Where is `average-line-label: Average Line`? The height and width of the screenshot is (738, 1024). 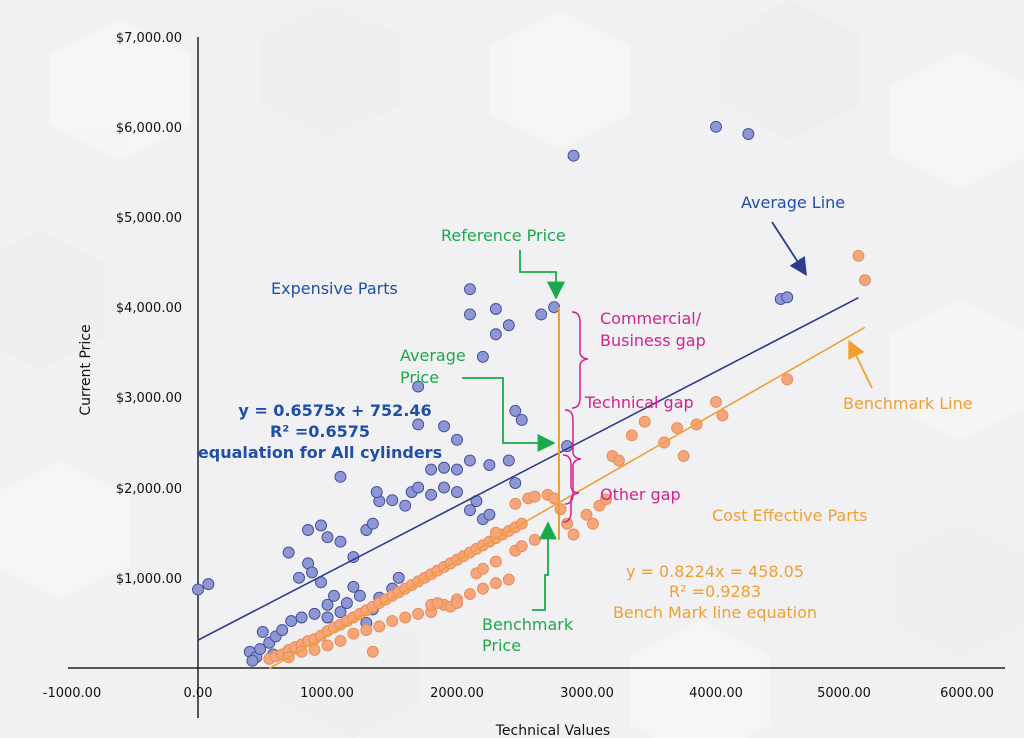 average-line-label: Average Line is located at coordinates (793, 202).